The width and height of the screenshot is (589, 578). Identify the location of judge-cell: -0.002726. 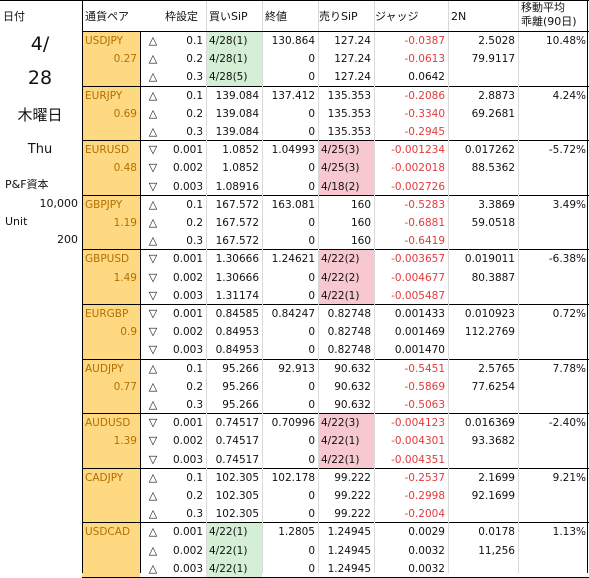
(418, 186).